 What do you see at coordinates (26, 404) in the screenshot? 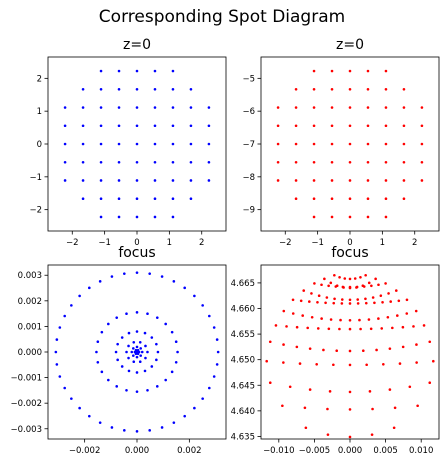
I see `y-tick-label: −0.002` at bounding box center [26, 404].